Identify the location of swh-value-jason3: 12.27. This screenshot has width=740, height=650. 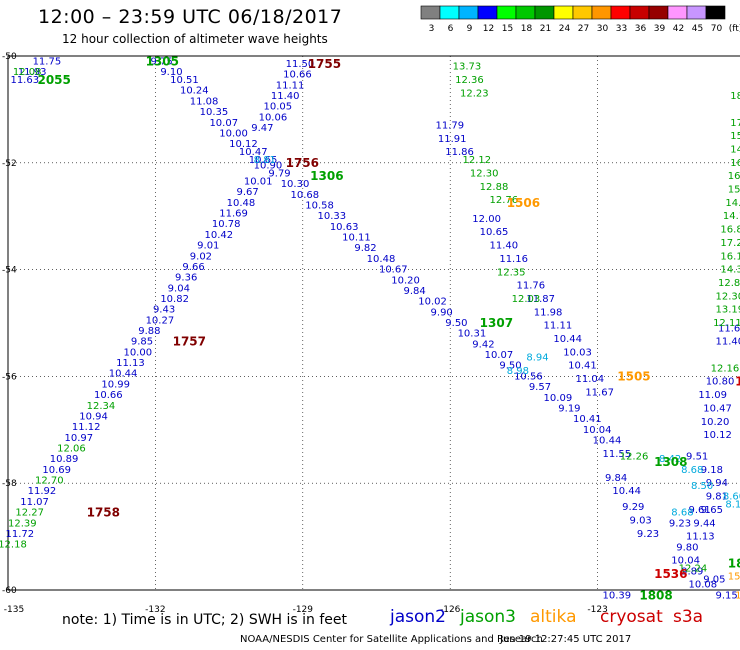
(29, 513).